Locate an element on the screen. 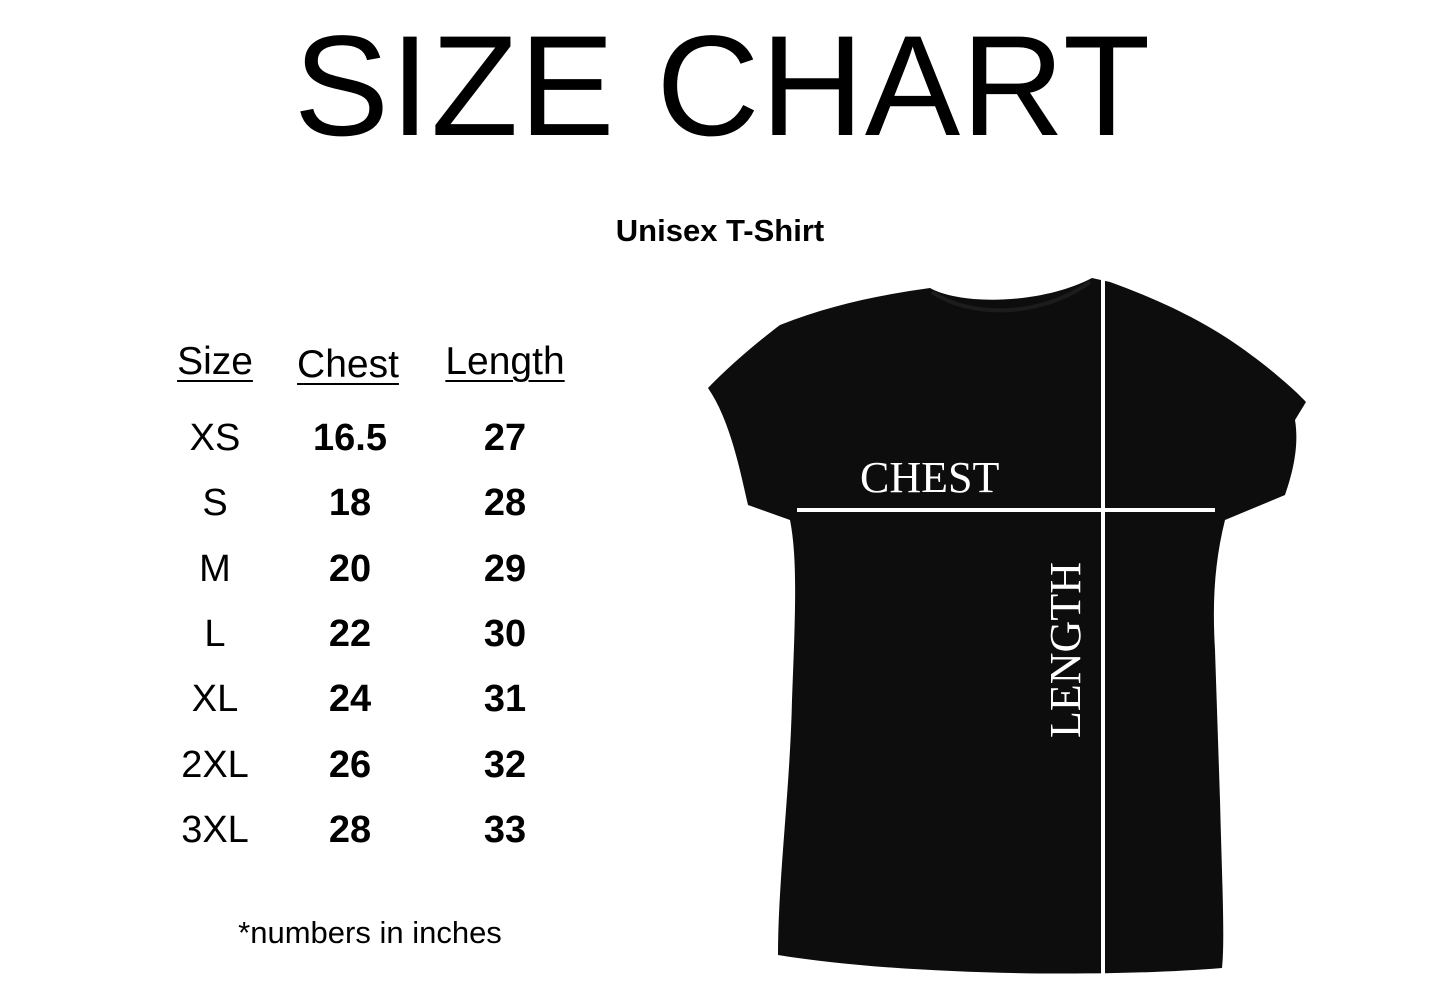 The image size is (1445, 999). size-cell: S is located at coordinates (215, 503).